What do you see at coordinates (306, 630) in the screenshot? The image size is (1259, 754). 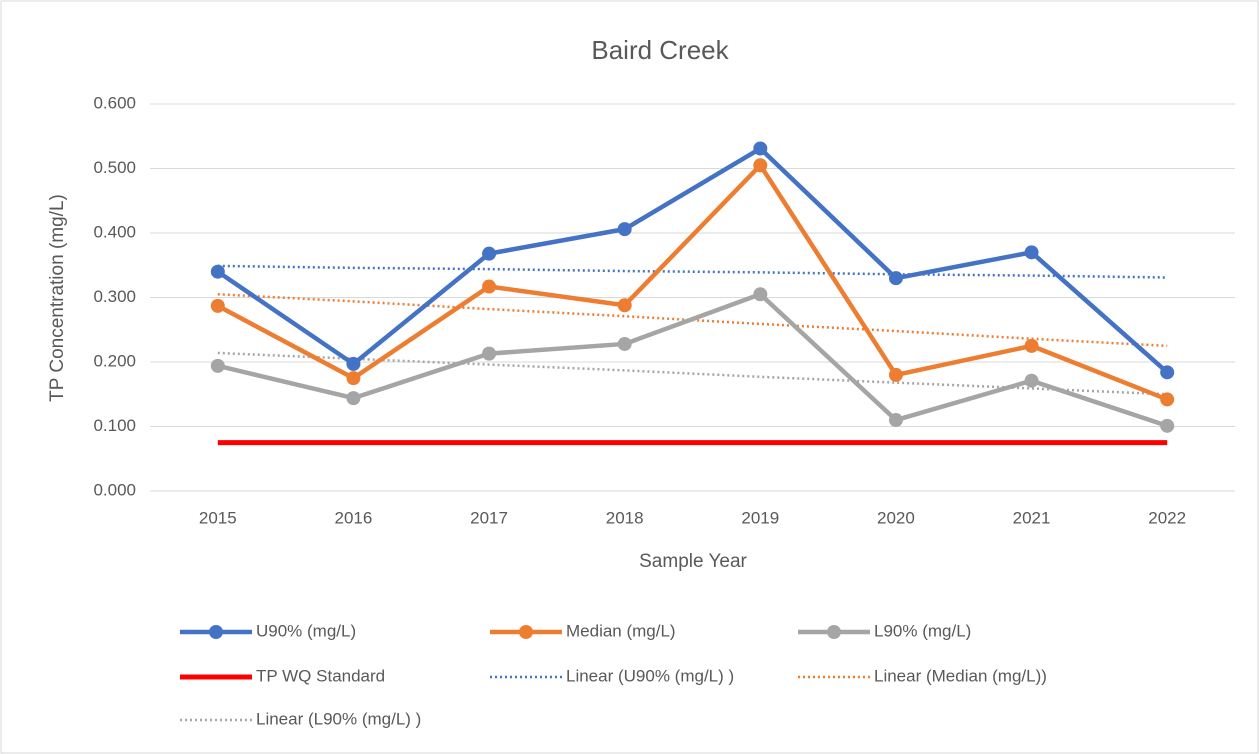 I see `legend-label: U90% (mg/L)` at bounding box center [306, 630].